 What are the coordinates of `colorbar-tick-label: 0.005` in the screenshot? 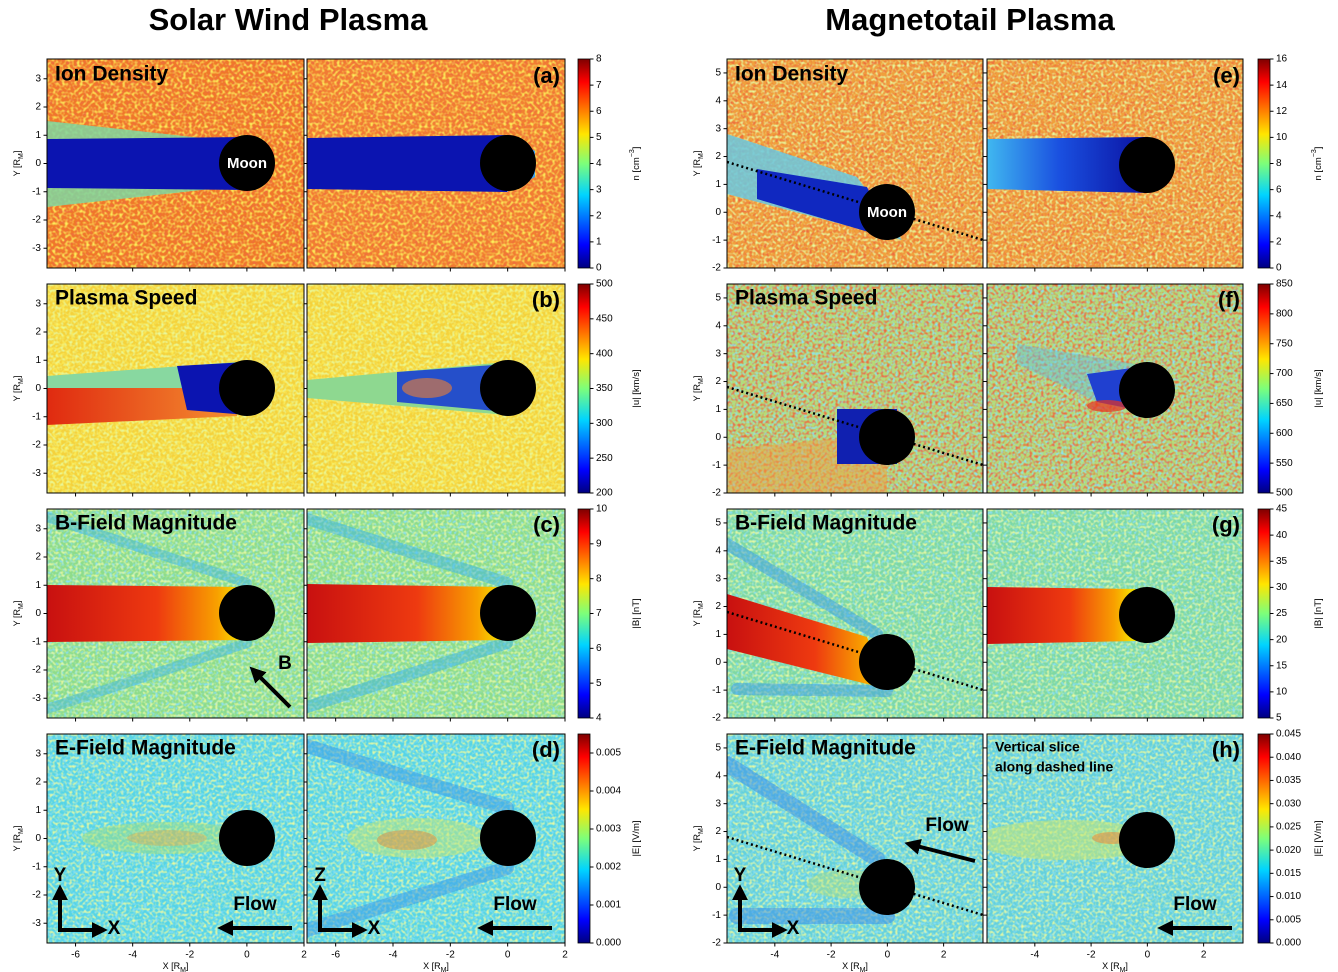 It's located at (1288, 919).